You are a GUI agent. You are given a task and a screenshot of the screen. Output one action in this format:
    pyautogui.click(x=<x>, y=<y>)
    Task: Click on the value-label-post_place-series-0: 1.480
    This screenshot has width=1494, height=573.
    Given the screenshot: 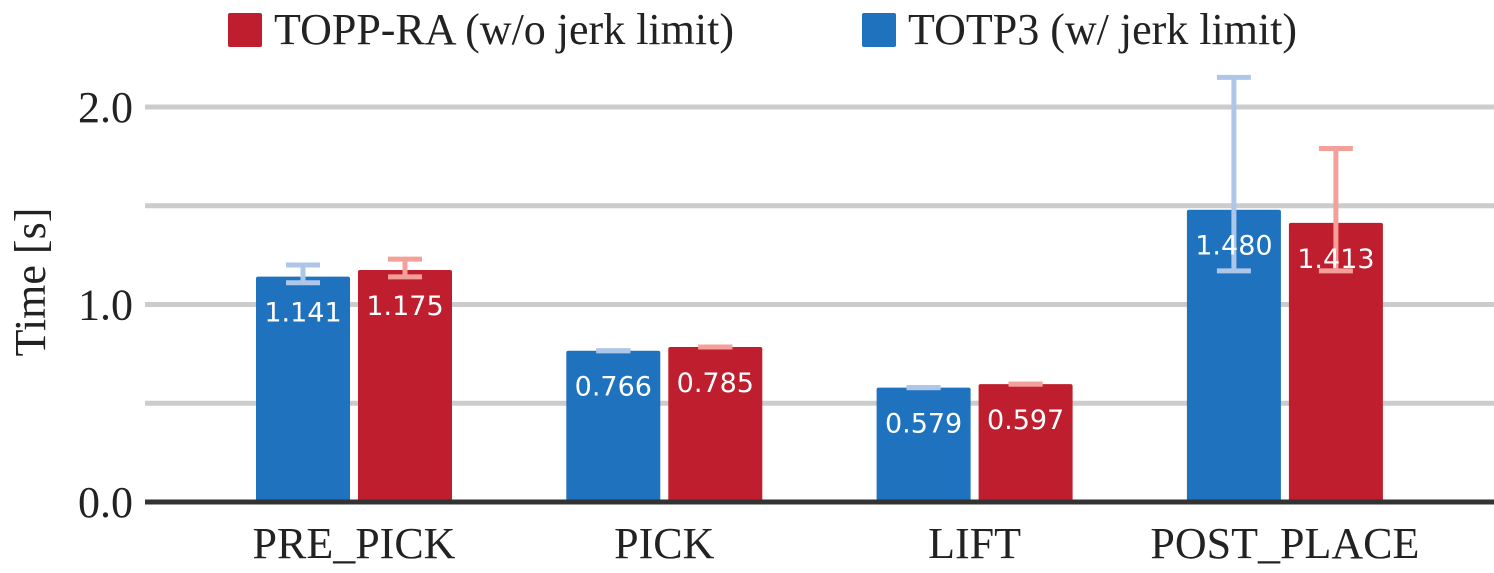 What is the action you would take?
    pyautogui.click(x=1233, y=246)
    